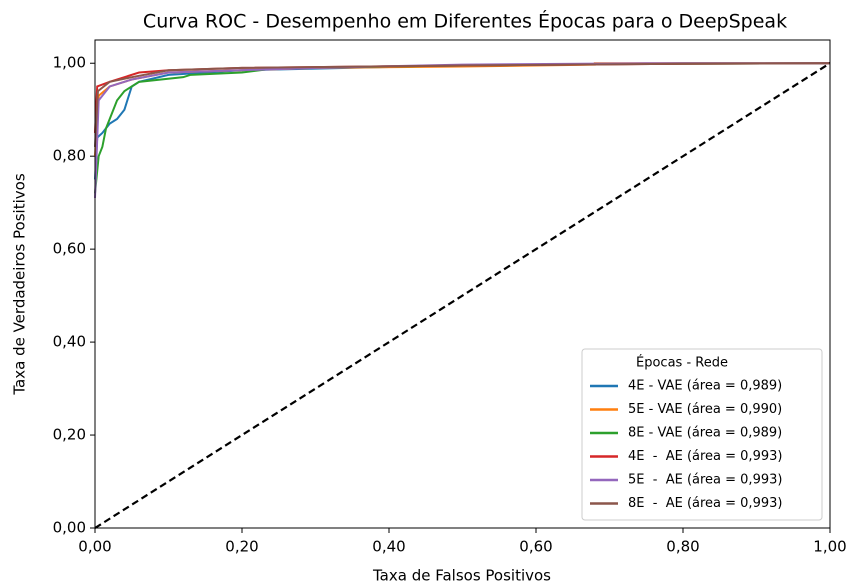  Describe the element at coordinates (69, 156) in the screenshot. I see `y-tick-label: 0,80` at that location.